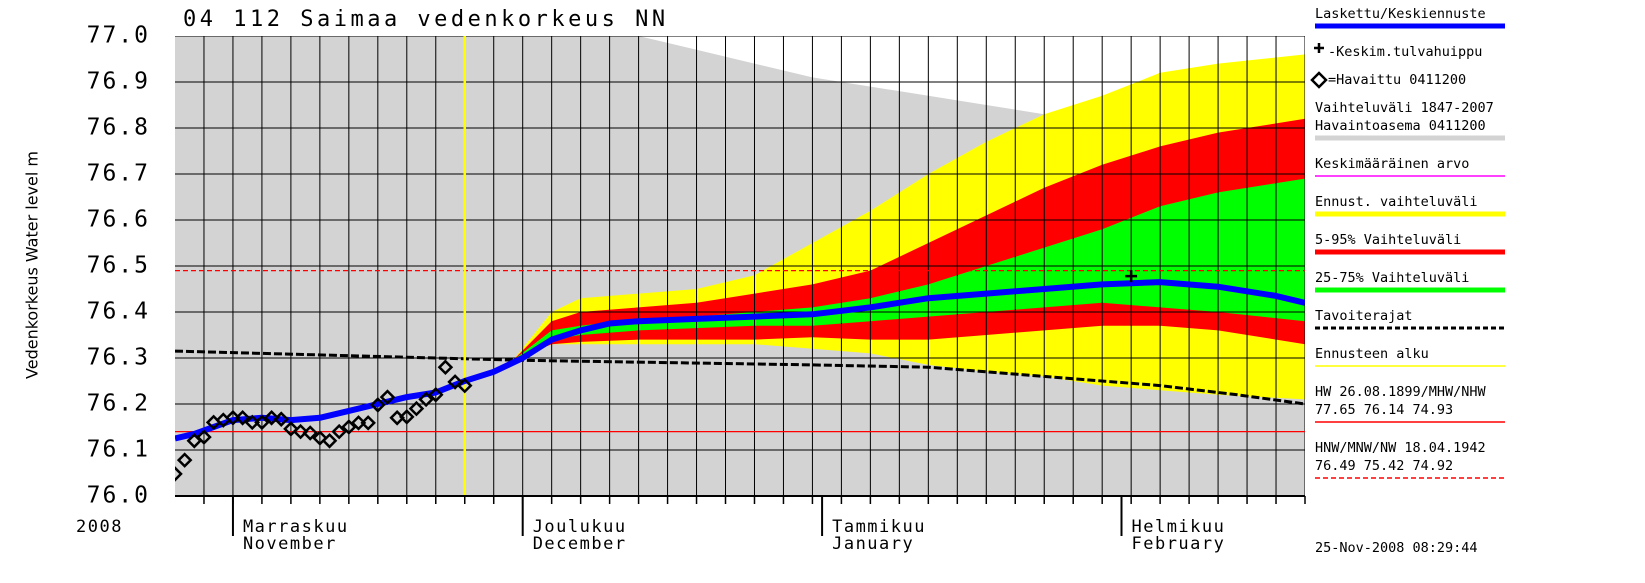  What do you see at coordinates (118, 496) in the screenshot?
I see `y-tick-label: 76.0` at bounding box center [118, 496].